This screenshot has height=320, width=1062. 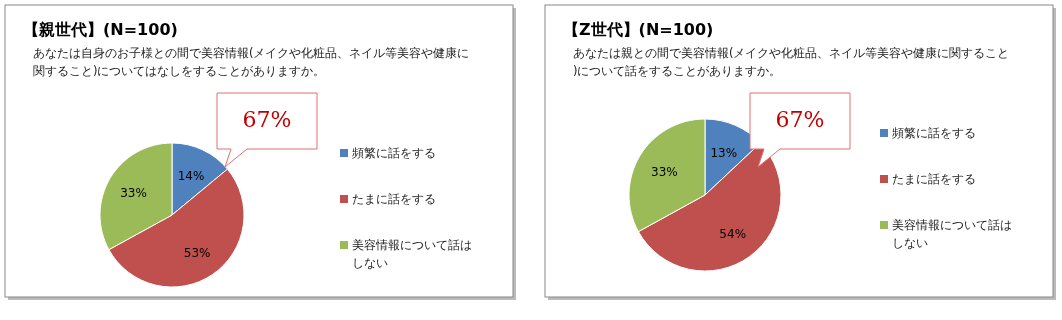 I want to click on chart-subtitle: あなたは自身のお子様との間で美容情報(メイクや化粧品、ネイル等美容や健康に関すること)についてはなしをすることがありますか。, so click(x=251, y=62).